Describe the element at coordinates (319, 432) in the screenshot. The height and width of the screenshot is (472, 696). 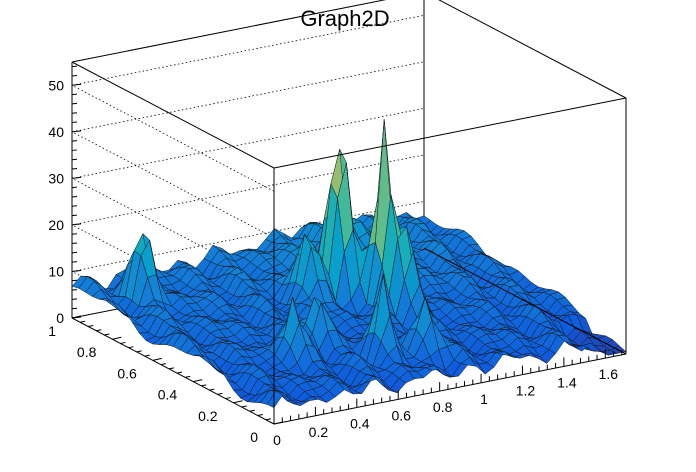
I see `x-tick-label-1: 0.2` at that location.